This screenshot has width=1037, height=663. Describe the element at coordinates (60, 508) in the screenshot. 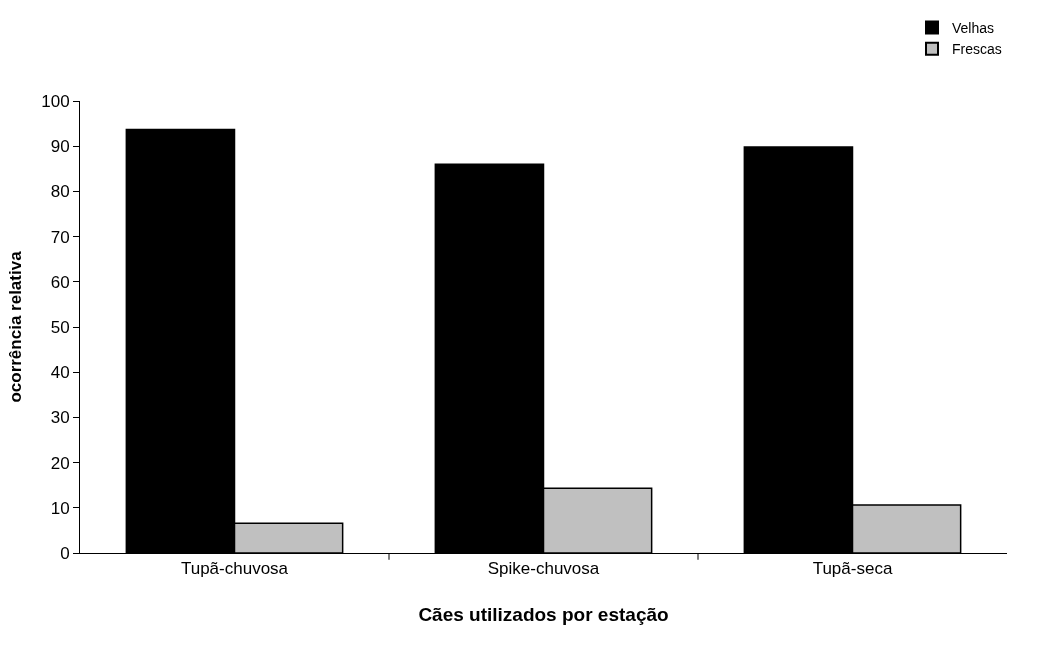

I see `y-tick-label: 10` at that location.